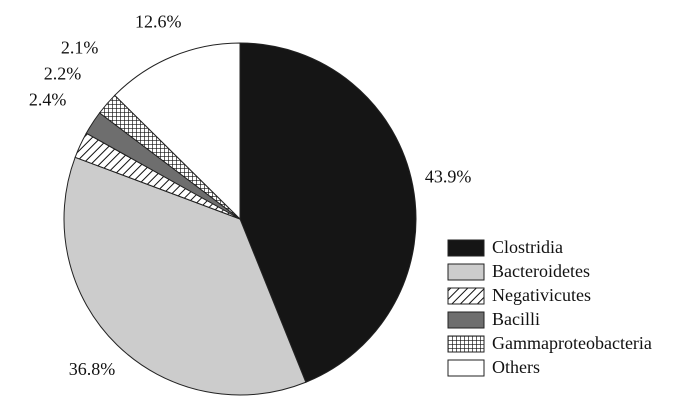  I want to click on legend-label: Gammaproteobacteria, so click(572, 343).